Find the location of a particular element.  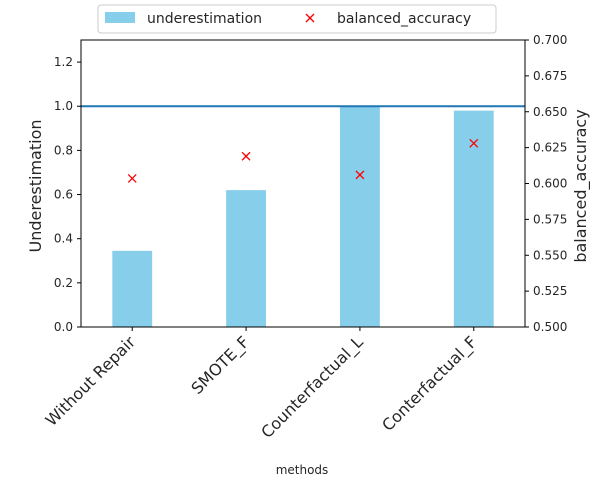

legend-label: underestimation is located at coordinates (204, 19).